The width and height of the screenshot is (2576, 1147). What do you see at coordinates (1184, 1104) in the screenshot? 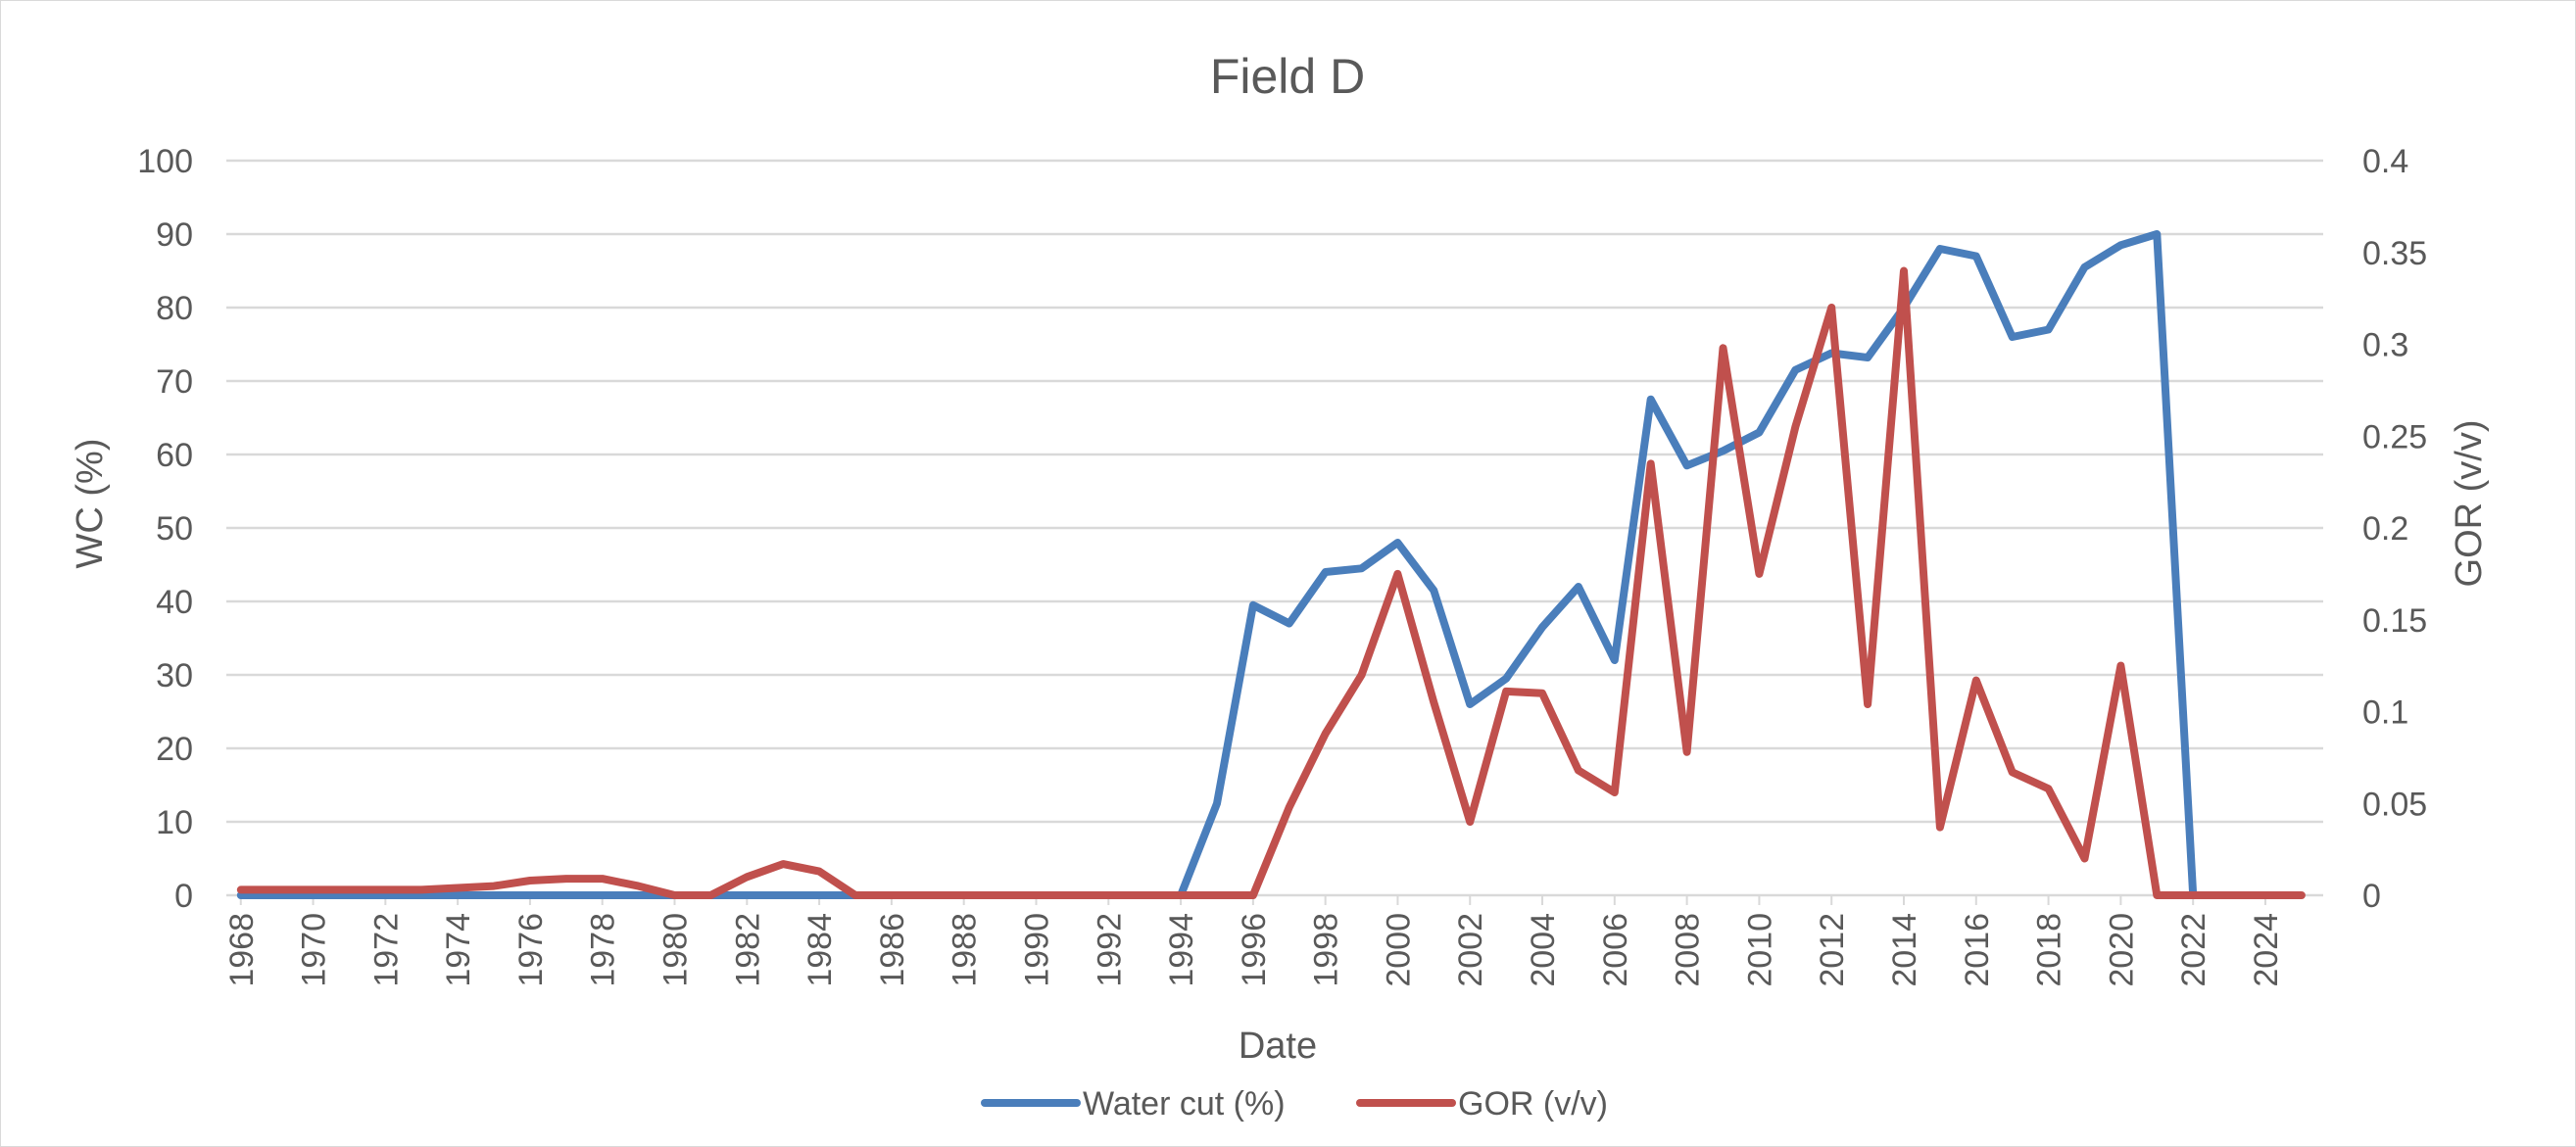
I see `legend-label: Water cut (%)` at bounding box center [1184, 1104].